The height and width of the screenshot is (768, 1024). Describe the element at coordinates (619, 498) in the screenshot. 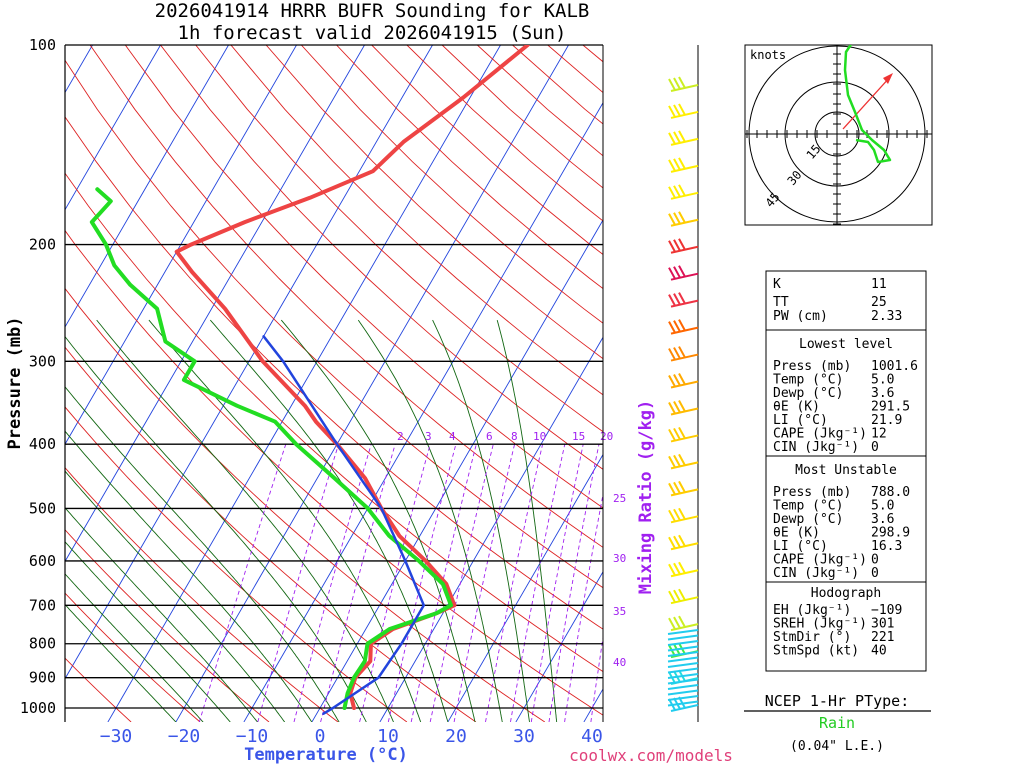

I see `theta-e-label: 25` at that location.